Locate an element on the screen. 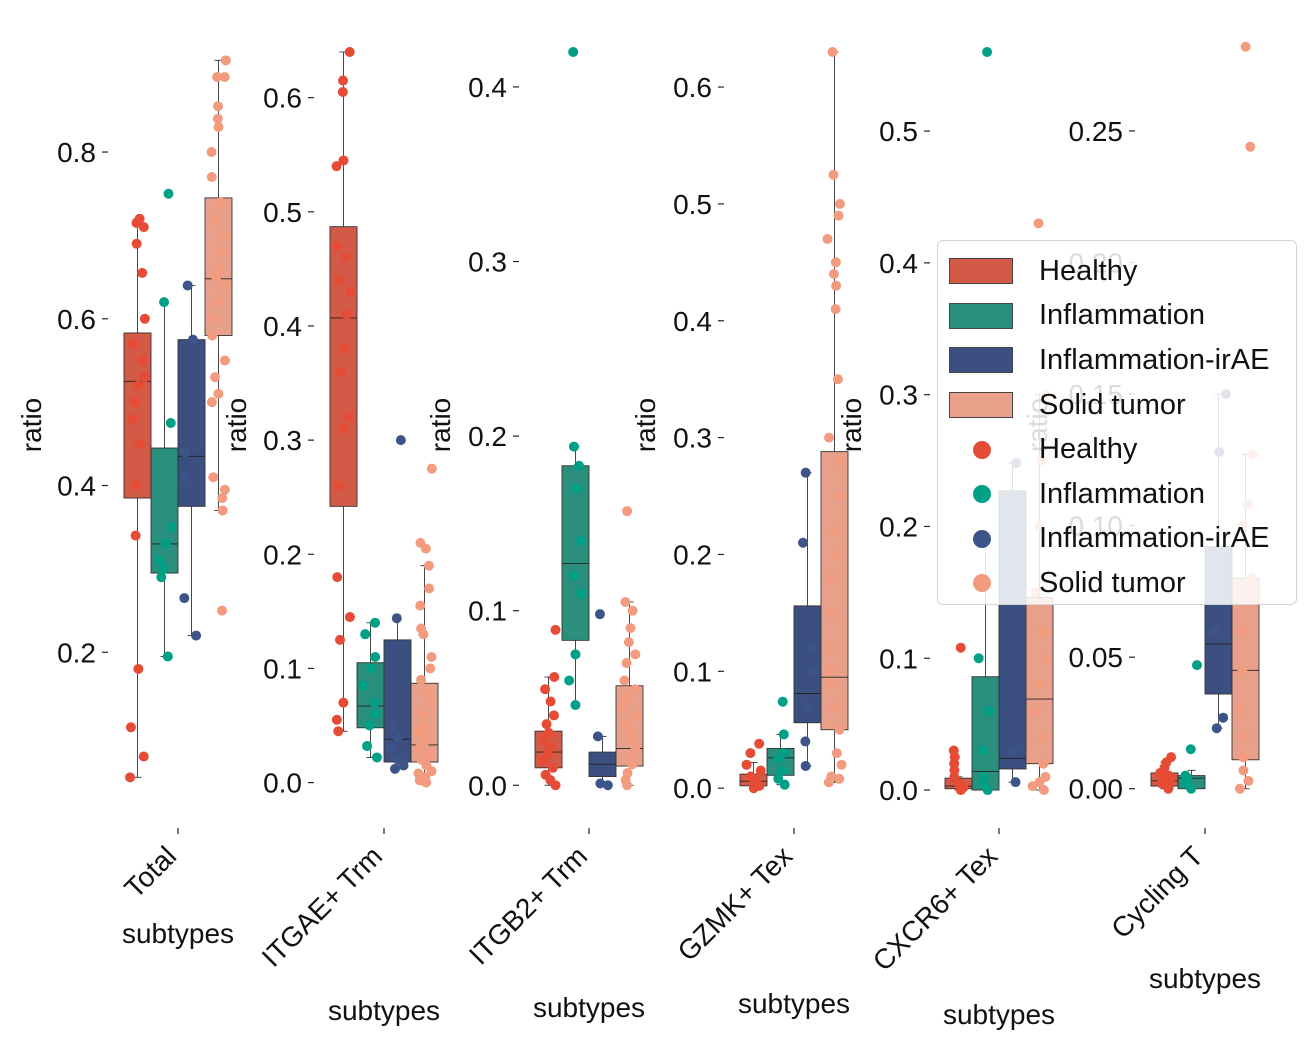  y-tick-label-itgb2-trm: 0.4 is located at coordinates (487, 87).